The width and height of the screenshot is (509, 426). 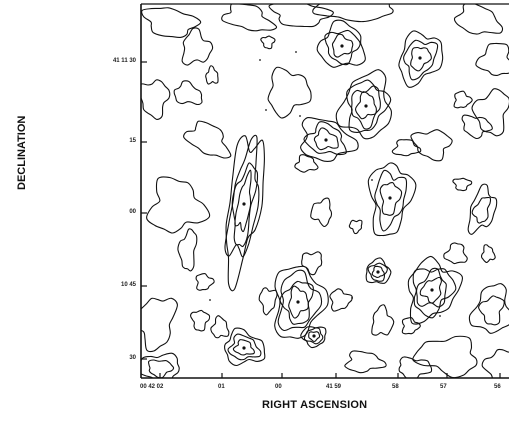 What do you see at coordinates (497, 387) in the screenshot?
I see `x-tick-label: 56` at bounding box center [497, 387].